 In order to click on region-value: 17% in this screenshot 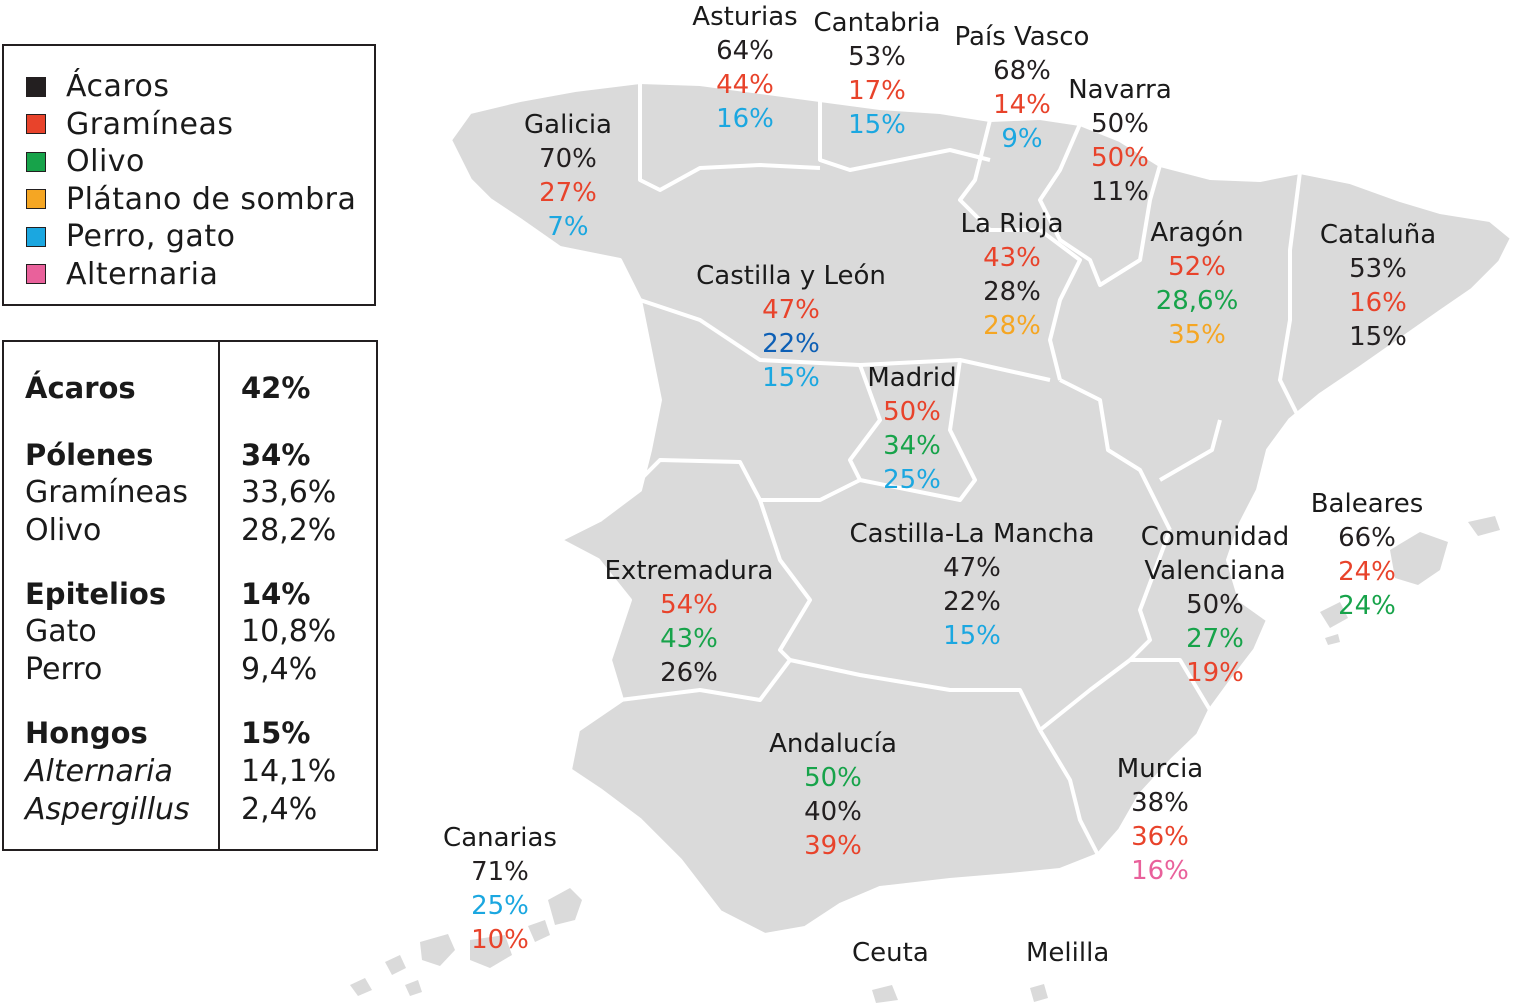, I will do `click(877, 91)`.